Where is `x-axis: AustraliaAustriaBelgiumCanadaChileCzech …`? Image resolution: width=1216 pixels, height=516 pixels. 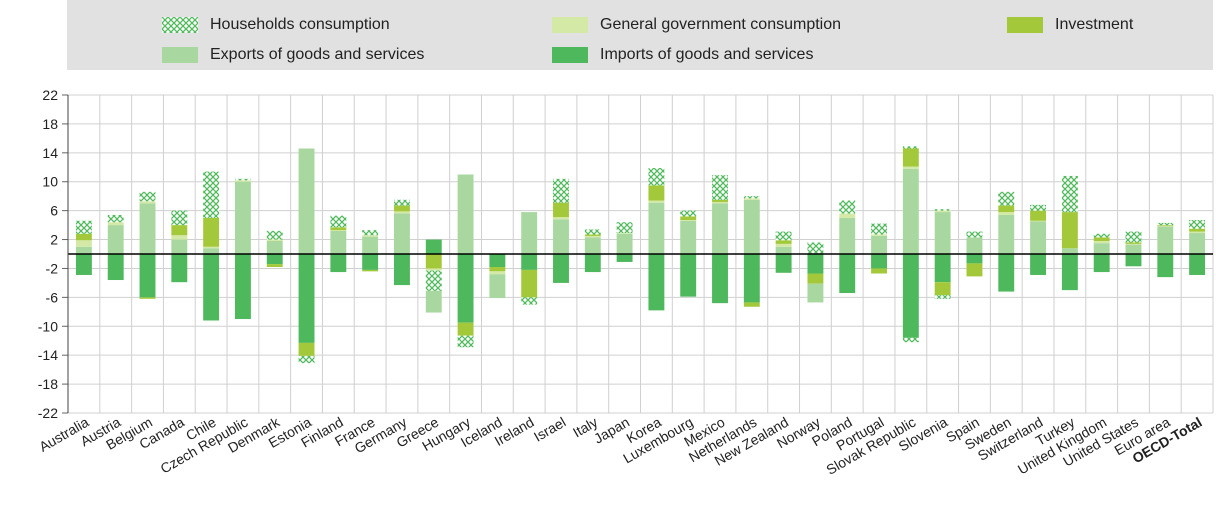 x-axis: AustraliaAustriaBelgiumCanadaChileCzech … is located at coordinates (620, 445).